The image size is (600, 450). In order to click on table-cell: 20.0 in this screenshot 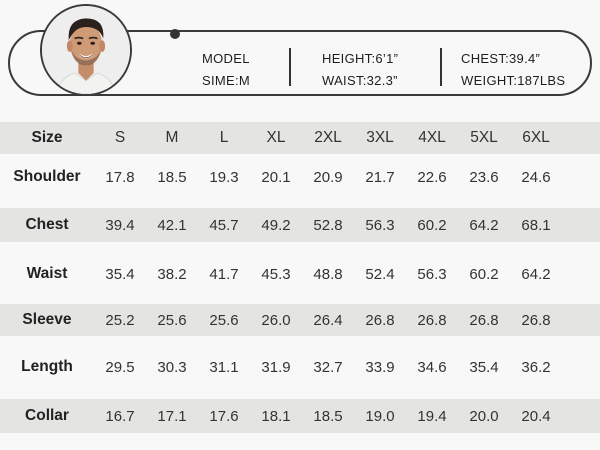, I will do `click(484, 416)`.